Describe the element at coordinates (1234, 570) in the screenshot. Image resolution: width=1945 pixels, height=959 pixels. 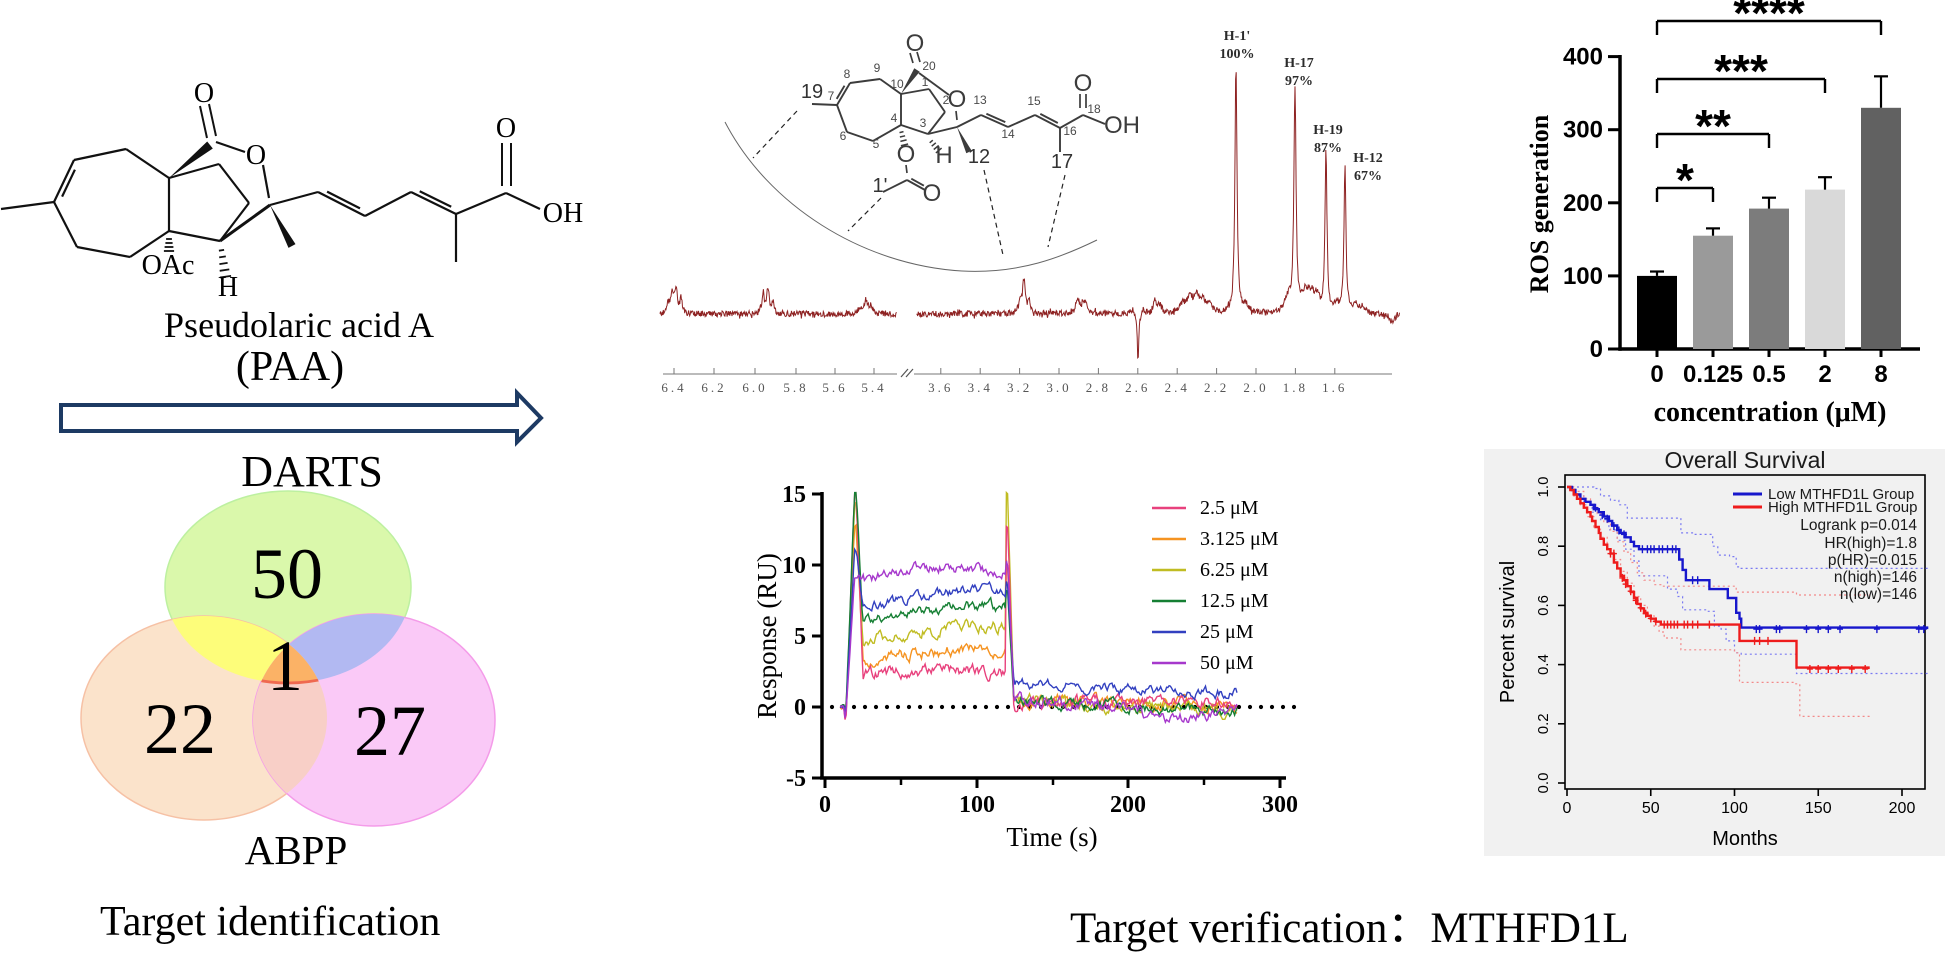
I see `svg-text: 6.25 μM` at that location.